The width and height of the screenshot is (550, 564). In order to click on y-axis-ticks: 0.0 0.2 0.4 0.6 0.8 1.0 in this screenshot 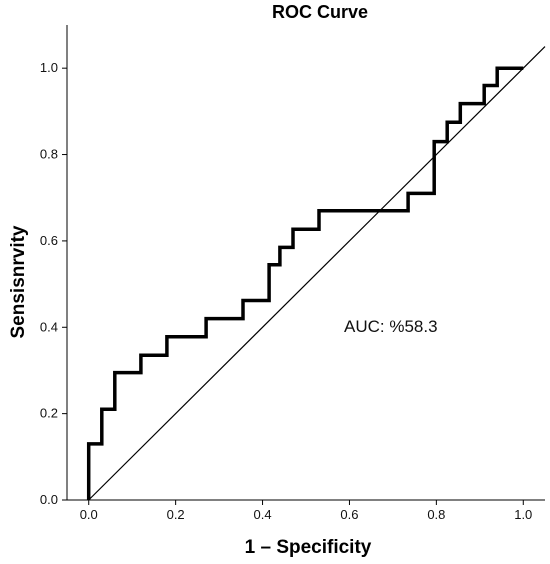, I will do `click(53, 283)`.